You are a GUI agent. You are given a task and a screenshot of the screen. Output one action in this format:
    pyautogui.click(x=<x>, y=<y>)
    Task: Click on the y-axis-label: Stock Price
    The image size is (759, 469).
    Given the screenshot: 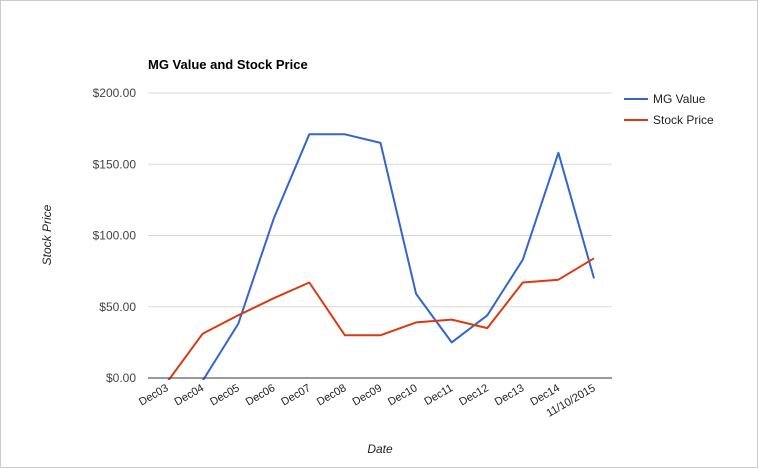 What is the action you would take?
    pyautogui.click(x=47, y=234)
    